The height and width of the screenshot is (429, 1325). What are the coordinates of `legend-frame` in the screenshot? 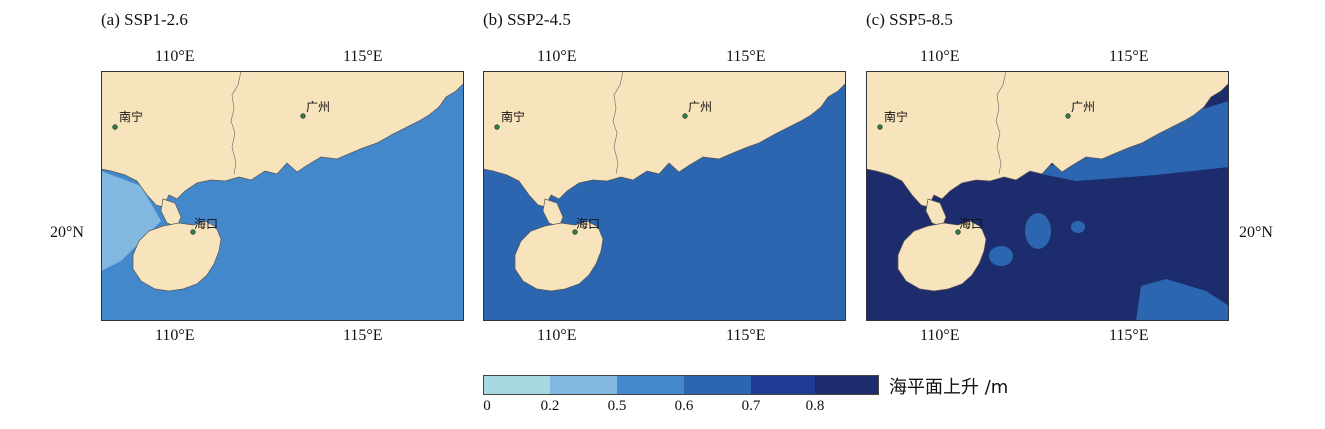 It's located at (681, 385).